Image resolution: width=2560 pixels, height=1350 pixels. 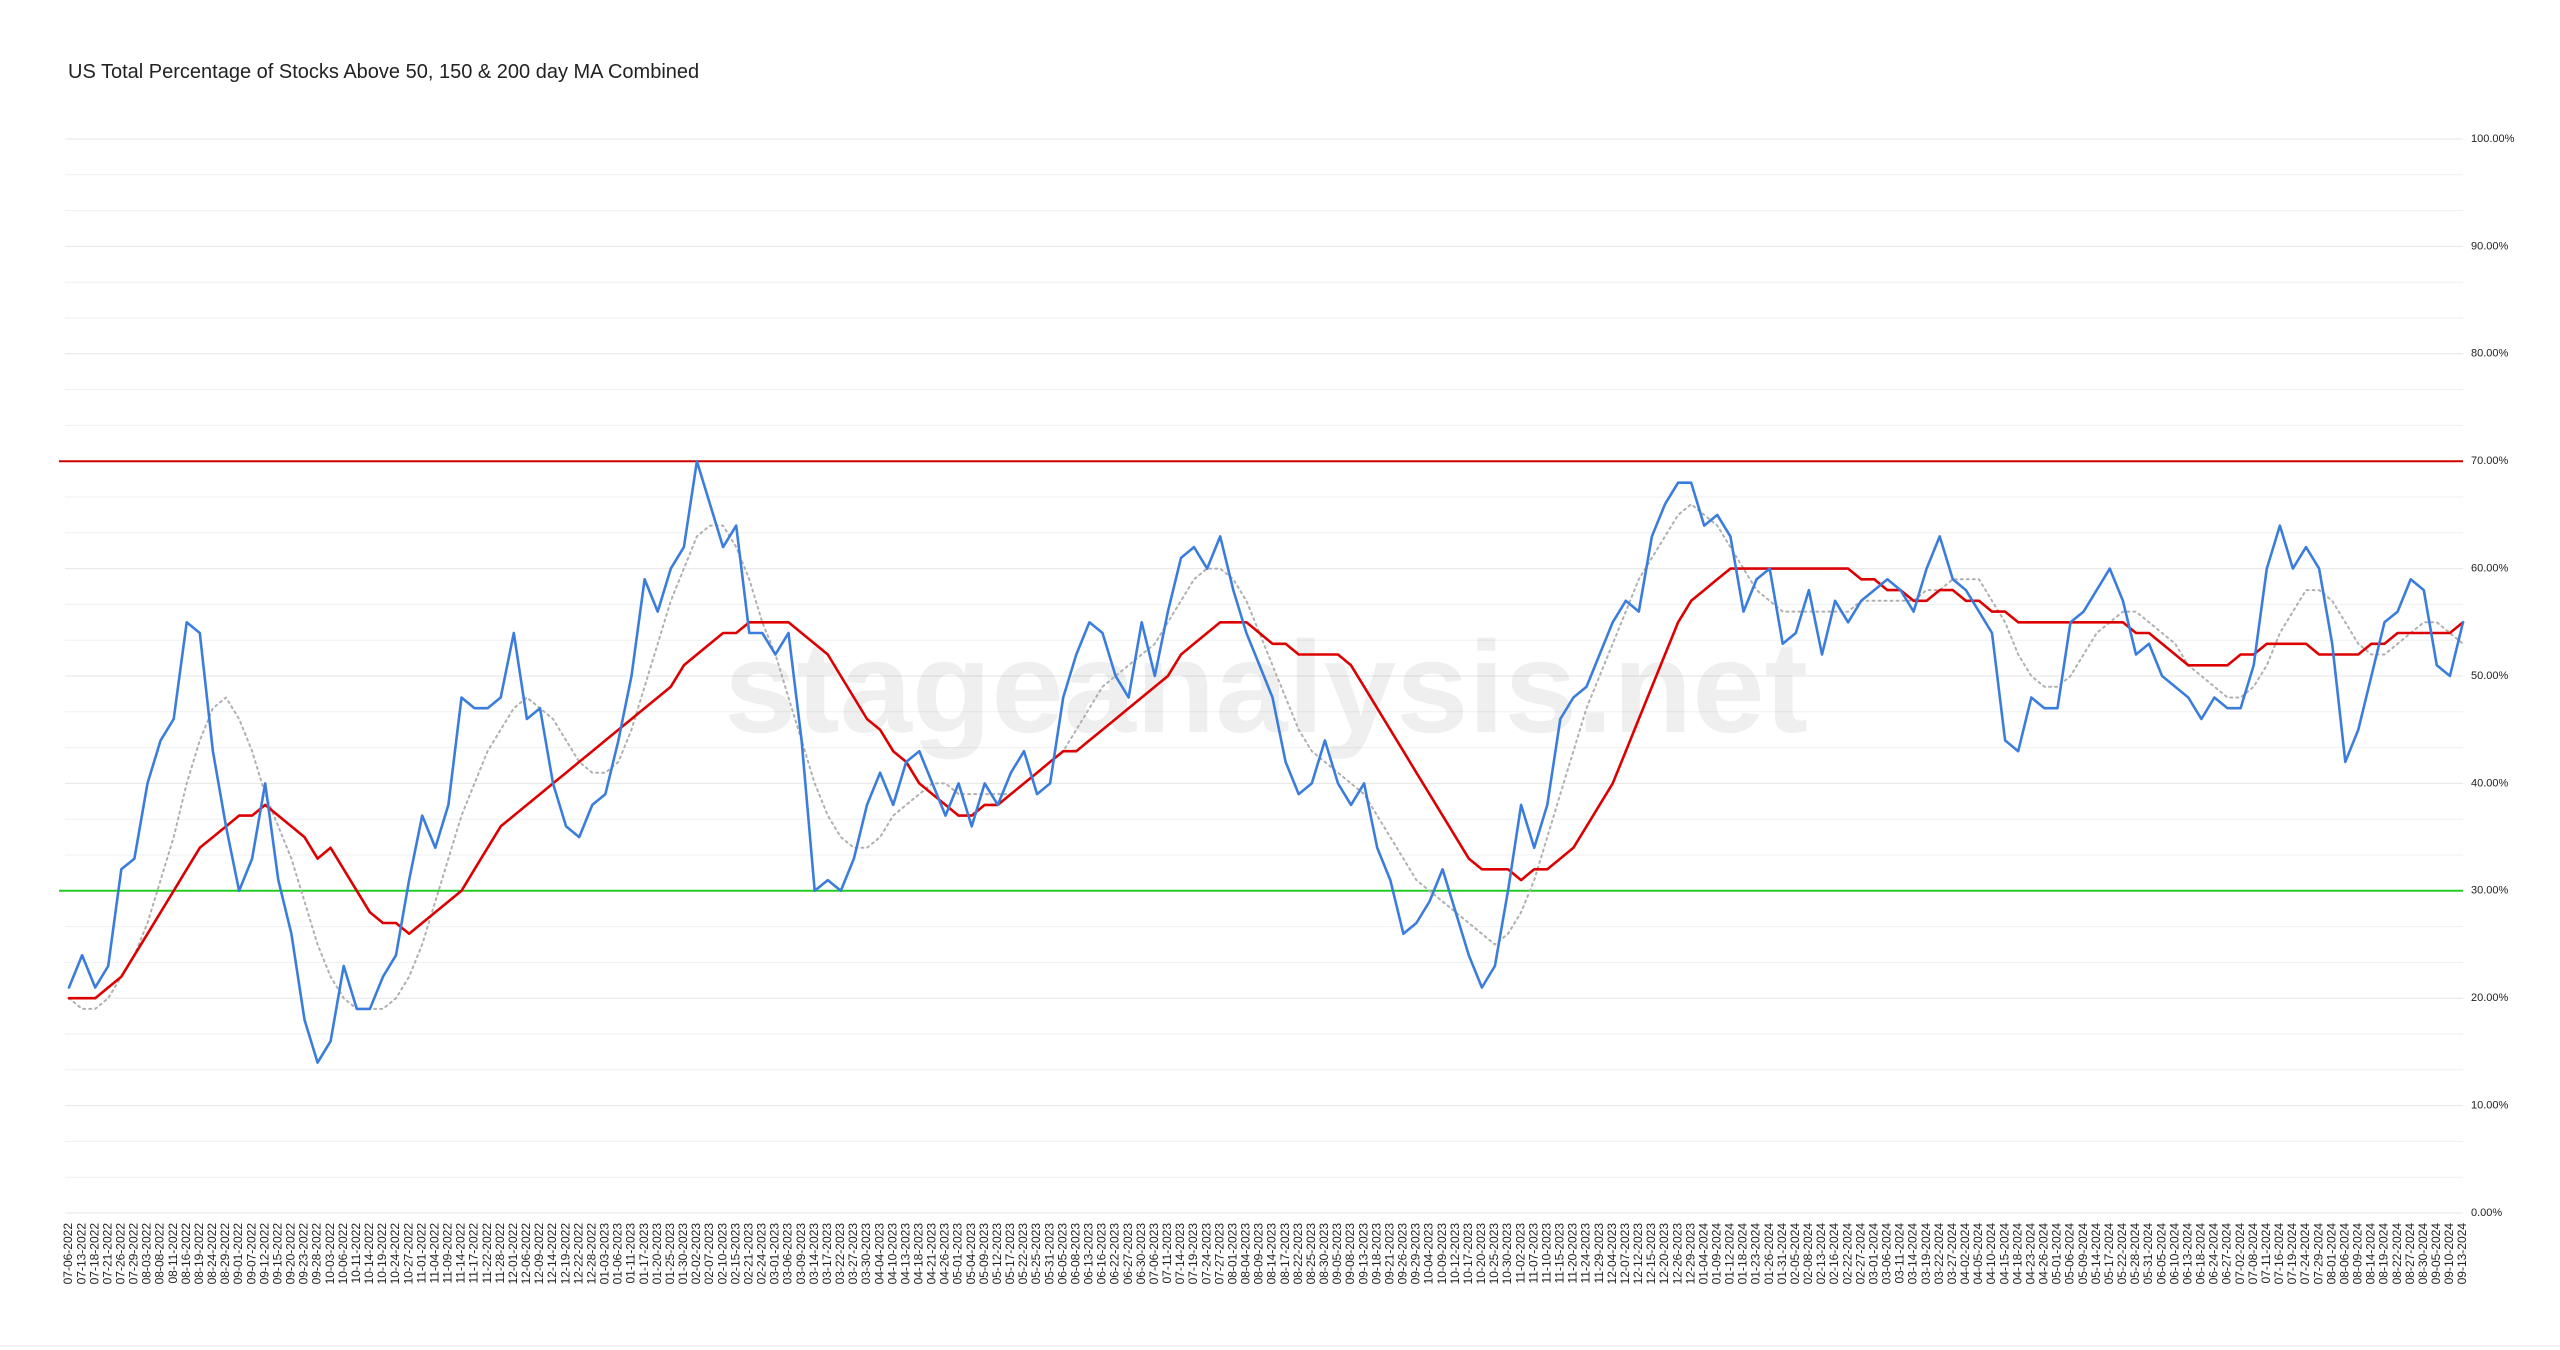 I want to click on y-tick-label: 70.00%, so click(x=2490, y=461).